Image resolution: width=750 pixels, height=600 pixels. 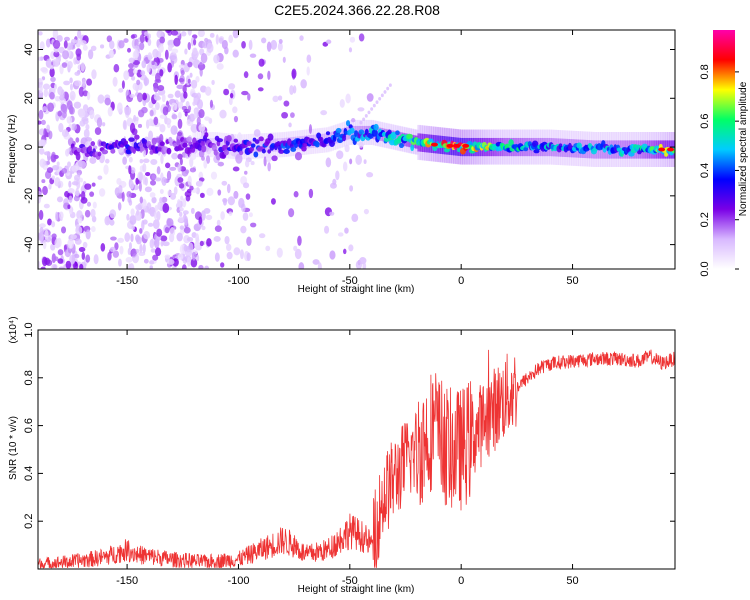 What do you see at coordinates (29, 377) in the screenshot?
I see `y-tick-label: 0.8` at bounding box center [29, 377].